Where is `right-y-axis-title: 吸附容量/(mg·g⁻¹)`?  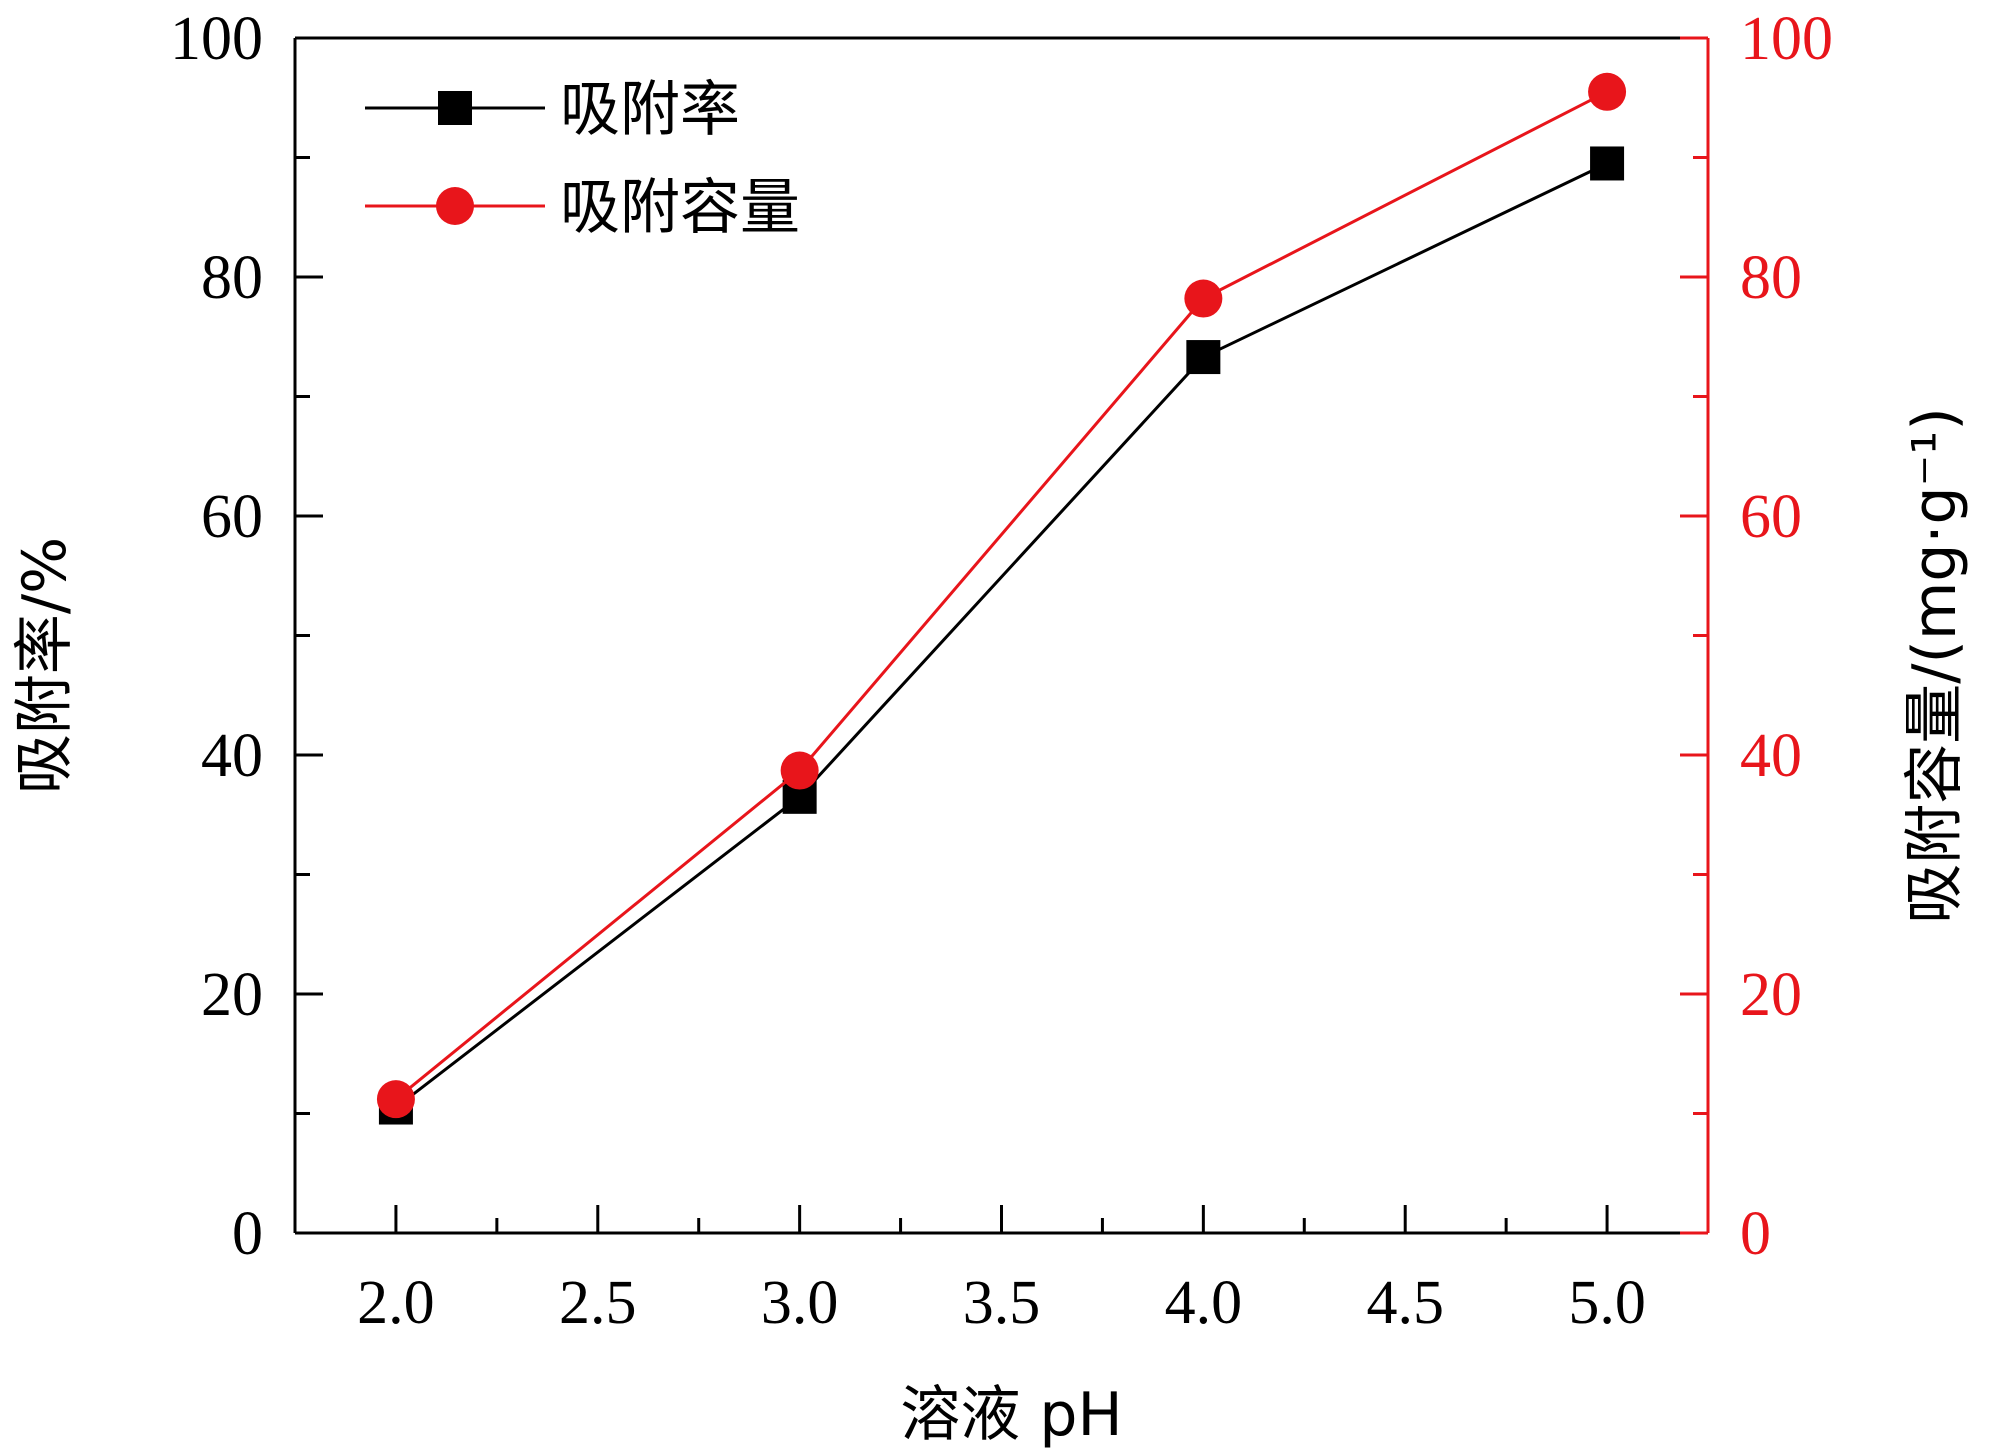
right-y-axis-title: 吸附容量/(mg·g⁻¹) is located at coordinates (1935, 665).